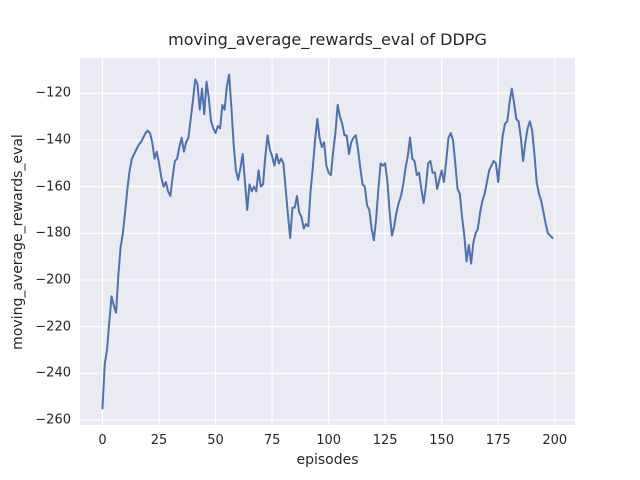 The width and height of the screenshot is (640, 480). I want to click on x-tick-label: 75, so click(272, 440).